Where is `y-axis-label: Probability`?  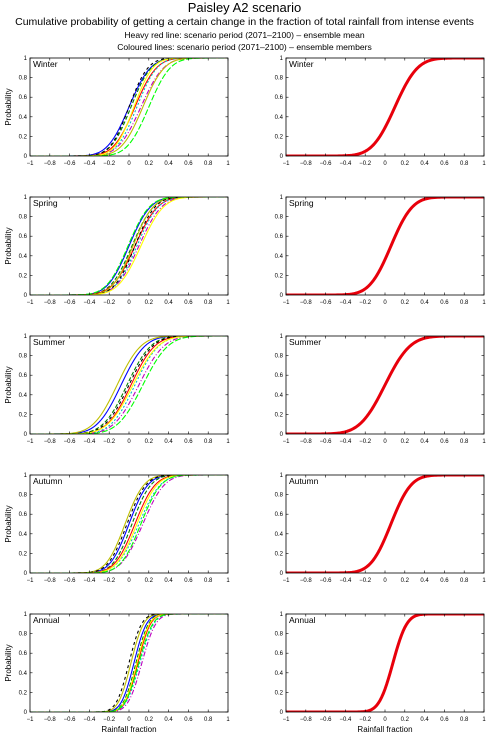
y-axis-label: Probability is located at coordinates (8, 523).